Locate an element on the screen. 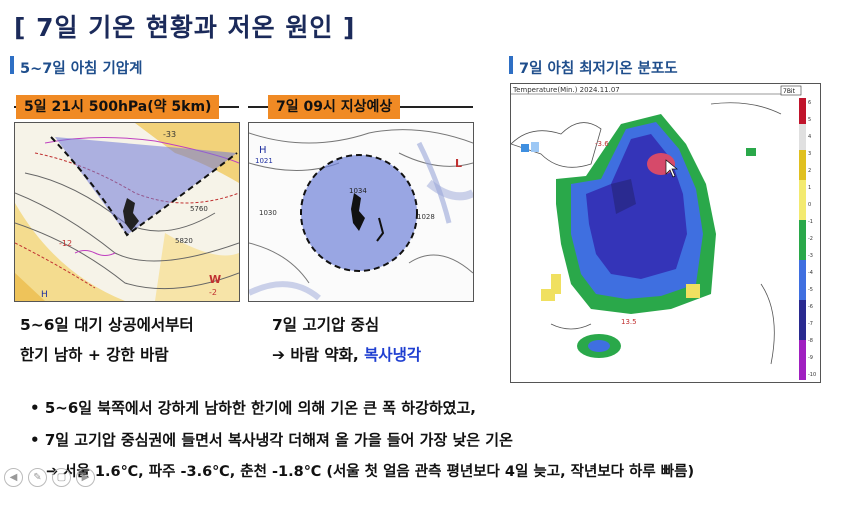 Image resolution: width=860 pixels, height=505 pixels. scale-label: -4 is located at coordinates (810, 273).